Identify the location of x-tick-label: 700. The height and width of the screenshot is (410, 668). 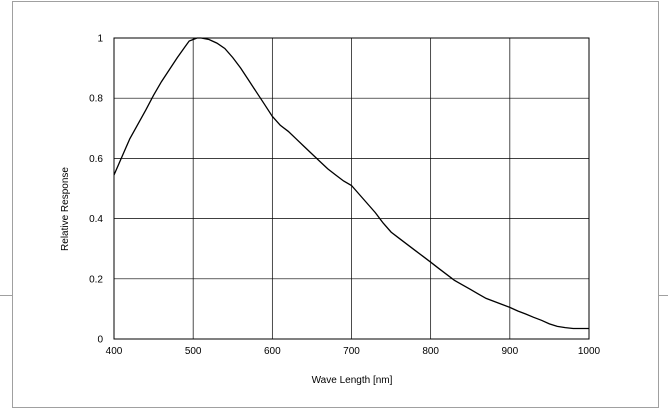
(351, 351).